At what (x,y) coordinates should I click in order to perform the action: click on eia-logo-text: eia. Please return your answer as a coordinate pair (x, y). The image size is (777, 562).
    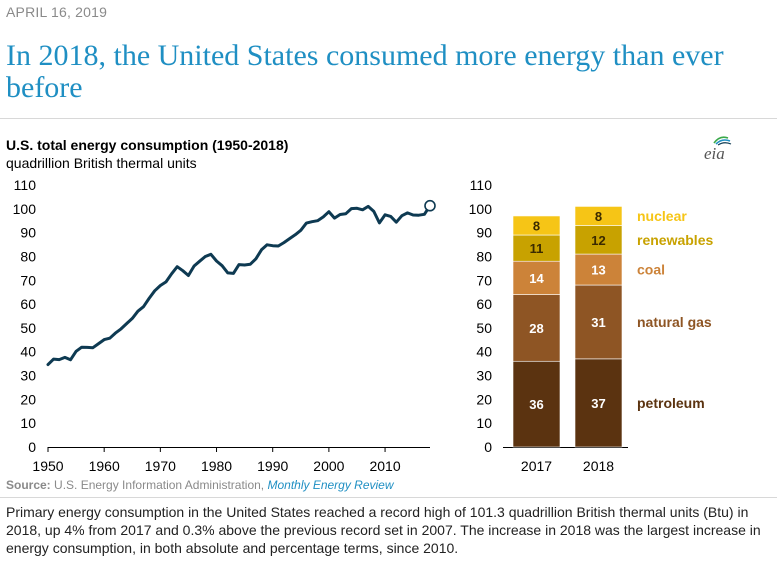
    Looking at the image, I should click on (714, 153).